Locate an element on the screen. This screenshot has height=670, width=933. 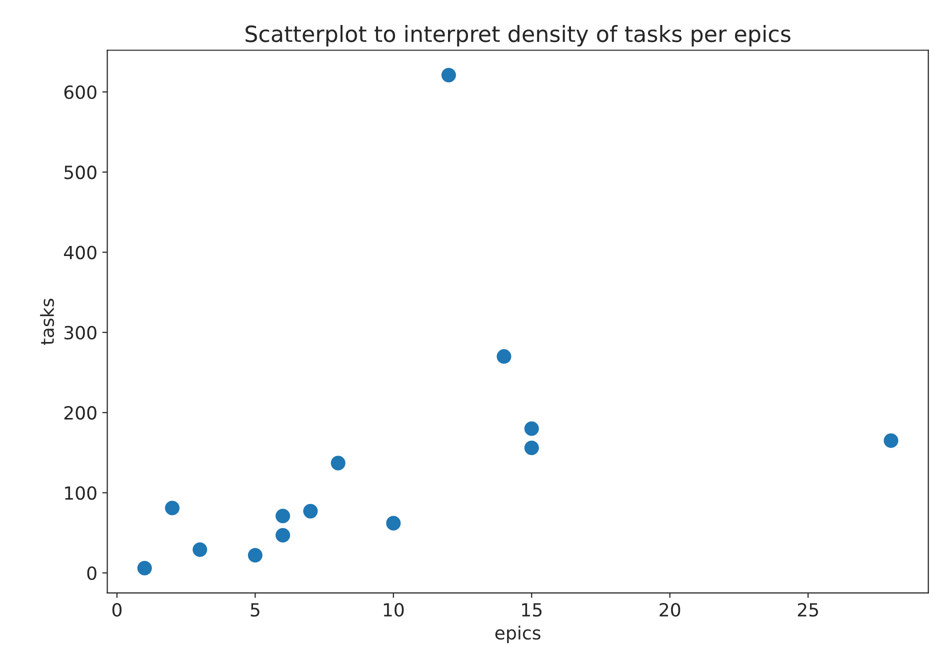
y-axis-title: tasks is located at coordinates (47, 321).